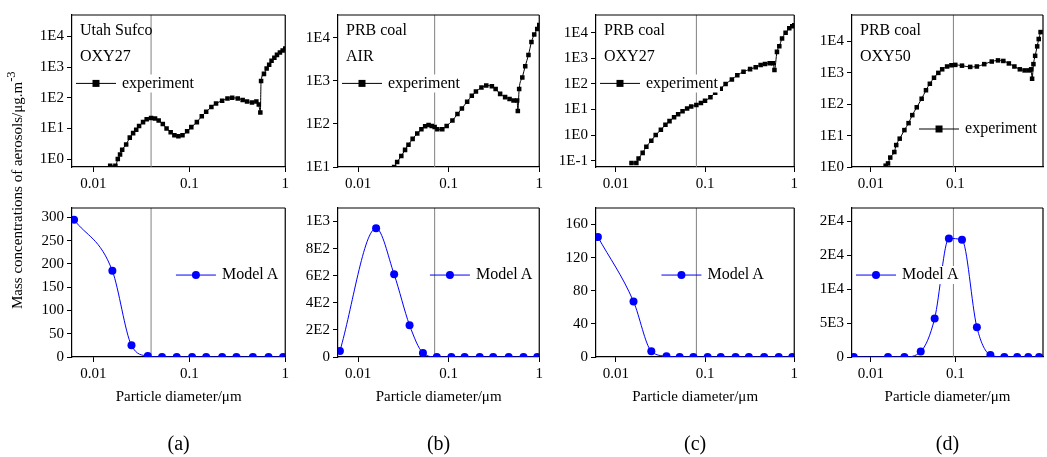  I want to click on y-tick-label: 80, so click(580, 289).